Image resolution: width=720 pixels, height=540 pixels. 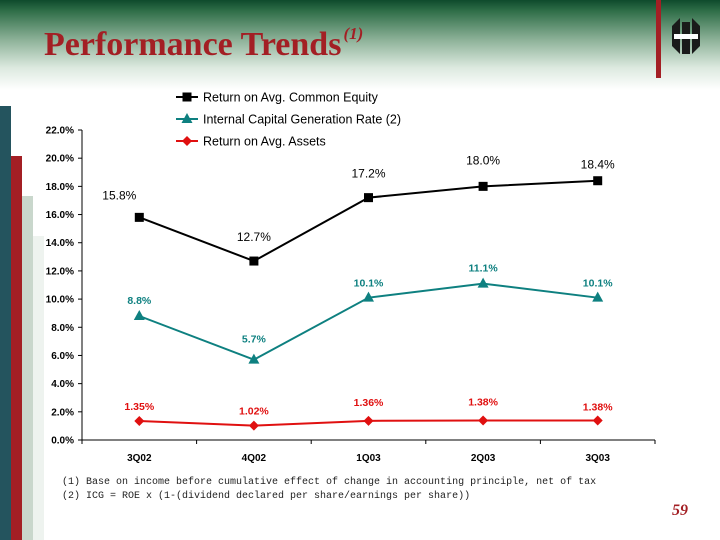 I want to click on legend-label: Return on Avg. Common Equity, so click(x=291, y=98).